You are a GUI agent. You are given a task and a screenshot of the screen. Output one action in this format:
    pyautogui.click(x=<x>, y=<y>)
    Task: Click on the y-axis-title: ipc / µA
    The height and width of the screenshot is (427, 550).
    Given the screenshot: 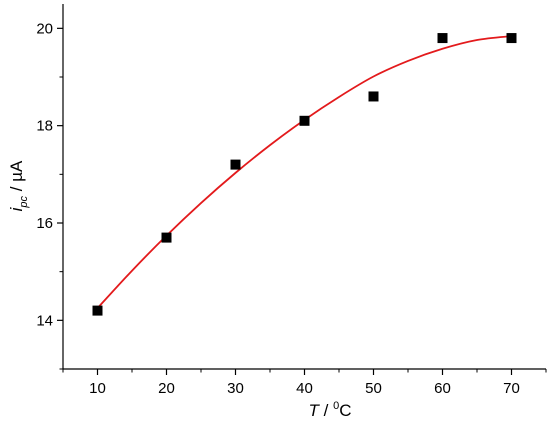 What is the action you would take?
    pyautogui.click(x=18, y=185)
    